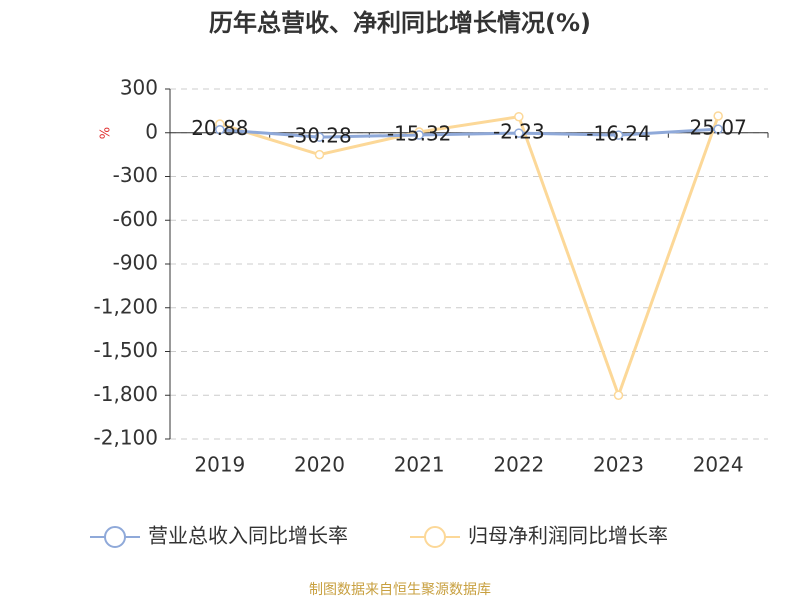  What do you see at coordinates (400, 23) in the screenshot?
I see `chart-title: 历年总营收、净利同比增长情况(%)` at bounding box center [400, 23].